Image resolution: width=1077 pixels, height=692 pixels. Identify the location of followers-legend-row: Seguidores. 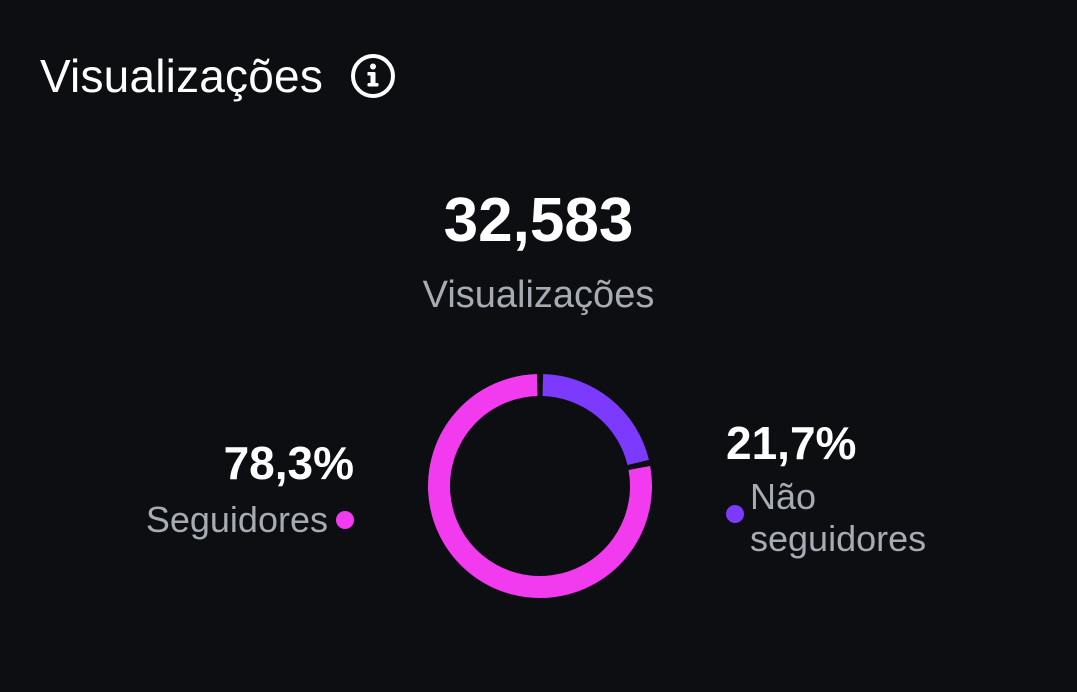
(250, 519).